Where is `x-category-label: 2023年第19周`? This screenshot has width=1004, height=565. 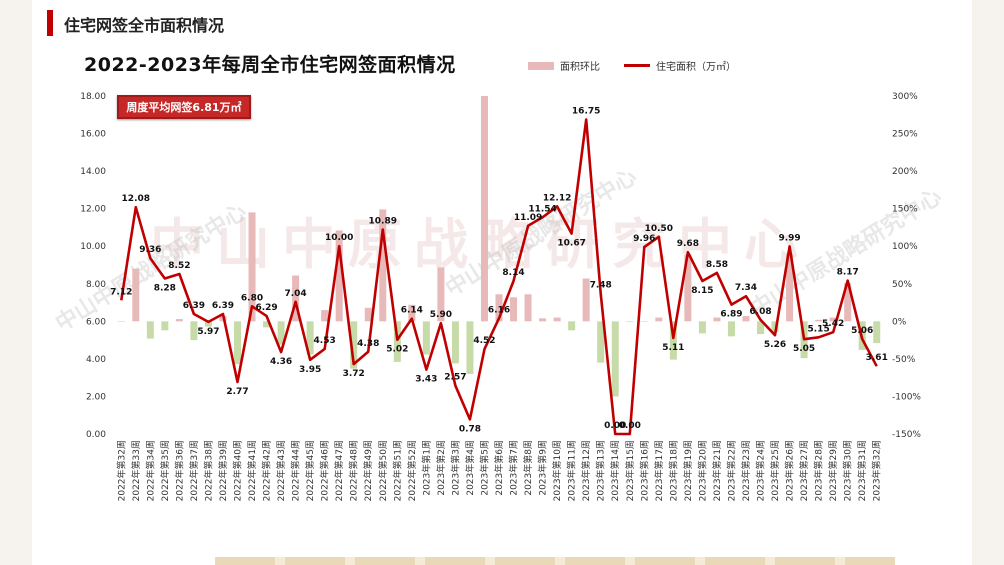
x-category-label: 2023年第19周 is located at coordinates (688, 470).